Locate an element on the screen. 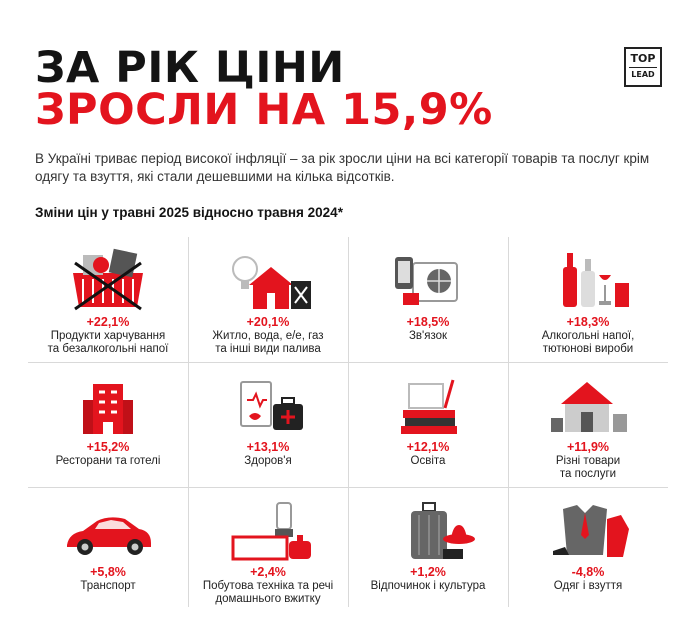  category-education: +12,1% Освіта is located at coordinates (428, 422).